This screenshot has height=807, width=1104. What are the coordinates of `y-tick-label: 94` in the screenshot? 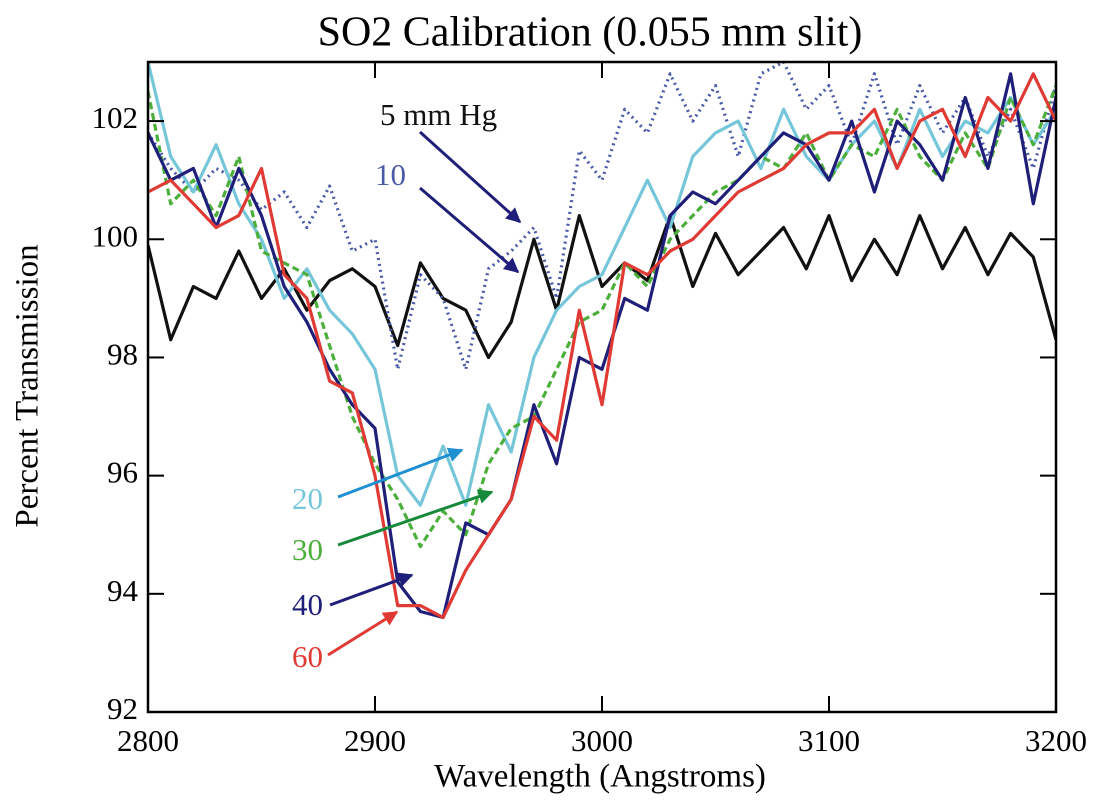 It's located at (123, 590).